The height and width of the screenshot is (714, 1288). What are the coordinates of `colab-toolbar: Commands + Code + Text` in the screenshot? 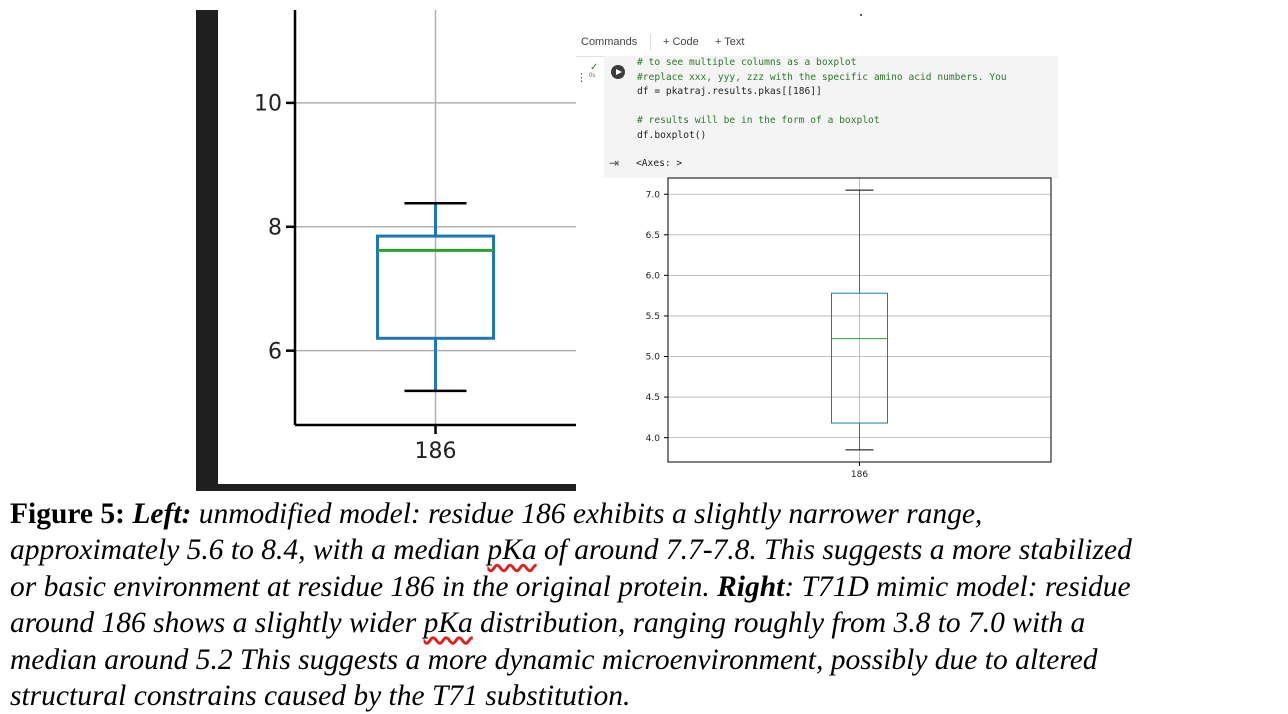 It's located at (817, 42).